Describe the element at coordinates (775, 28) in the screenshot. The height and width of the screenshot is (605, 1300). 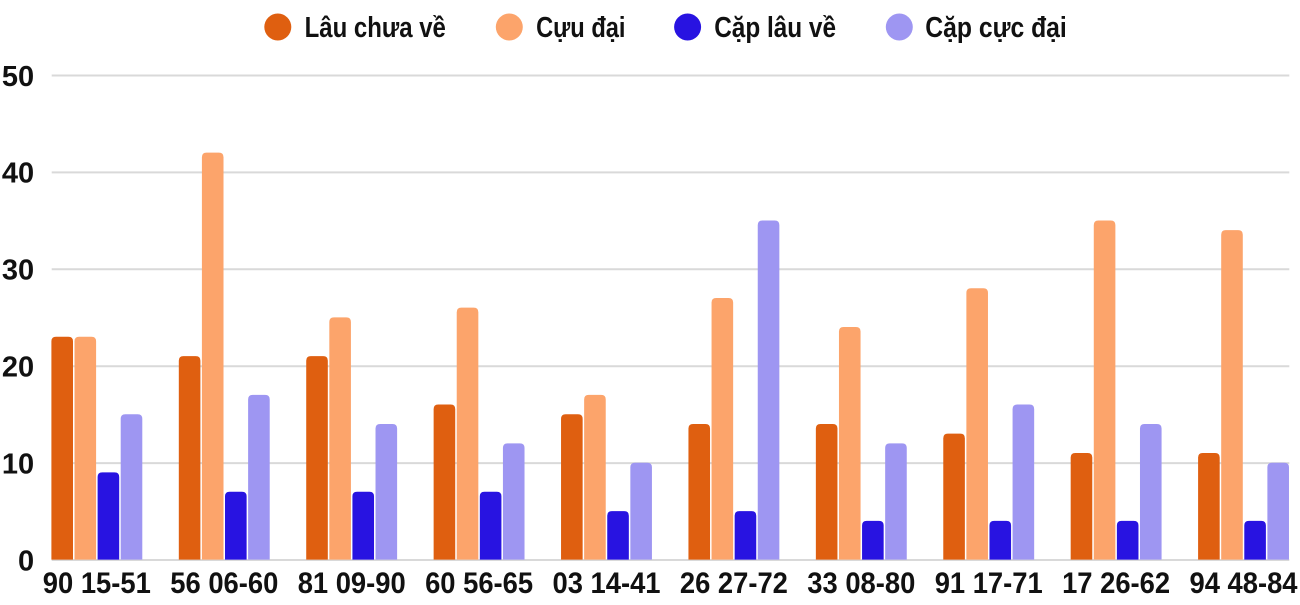
I see `svg-text: Cặp lâu về` at that location.